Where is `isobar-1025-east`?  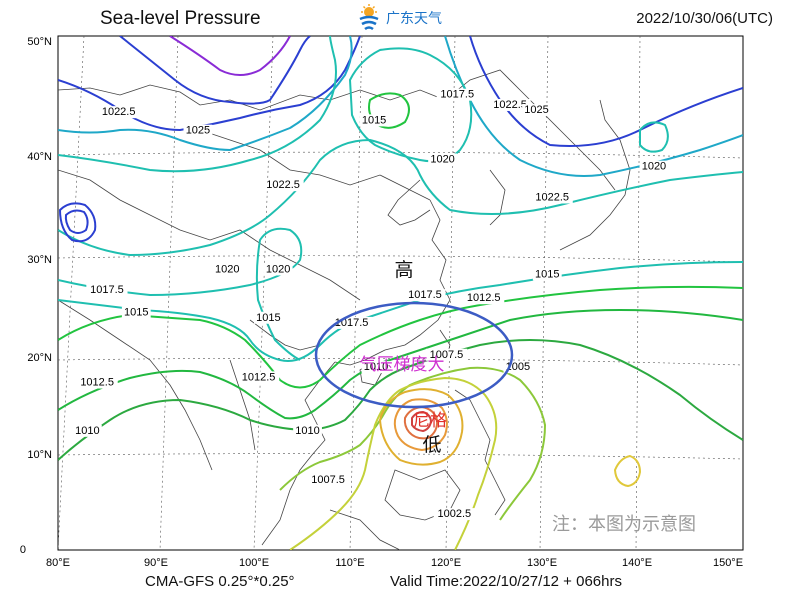 isobar-1025-east is located at coordinates (606, 91).